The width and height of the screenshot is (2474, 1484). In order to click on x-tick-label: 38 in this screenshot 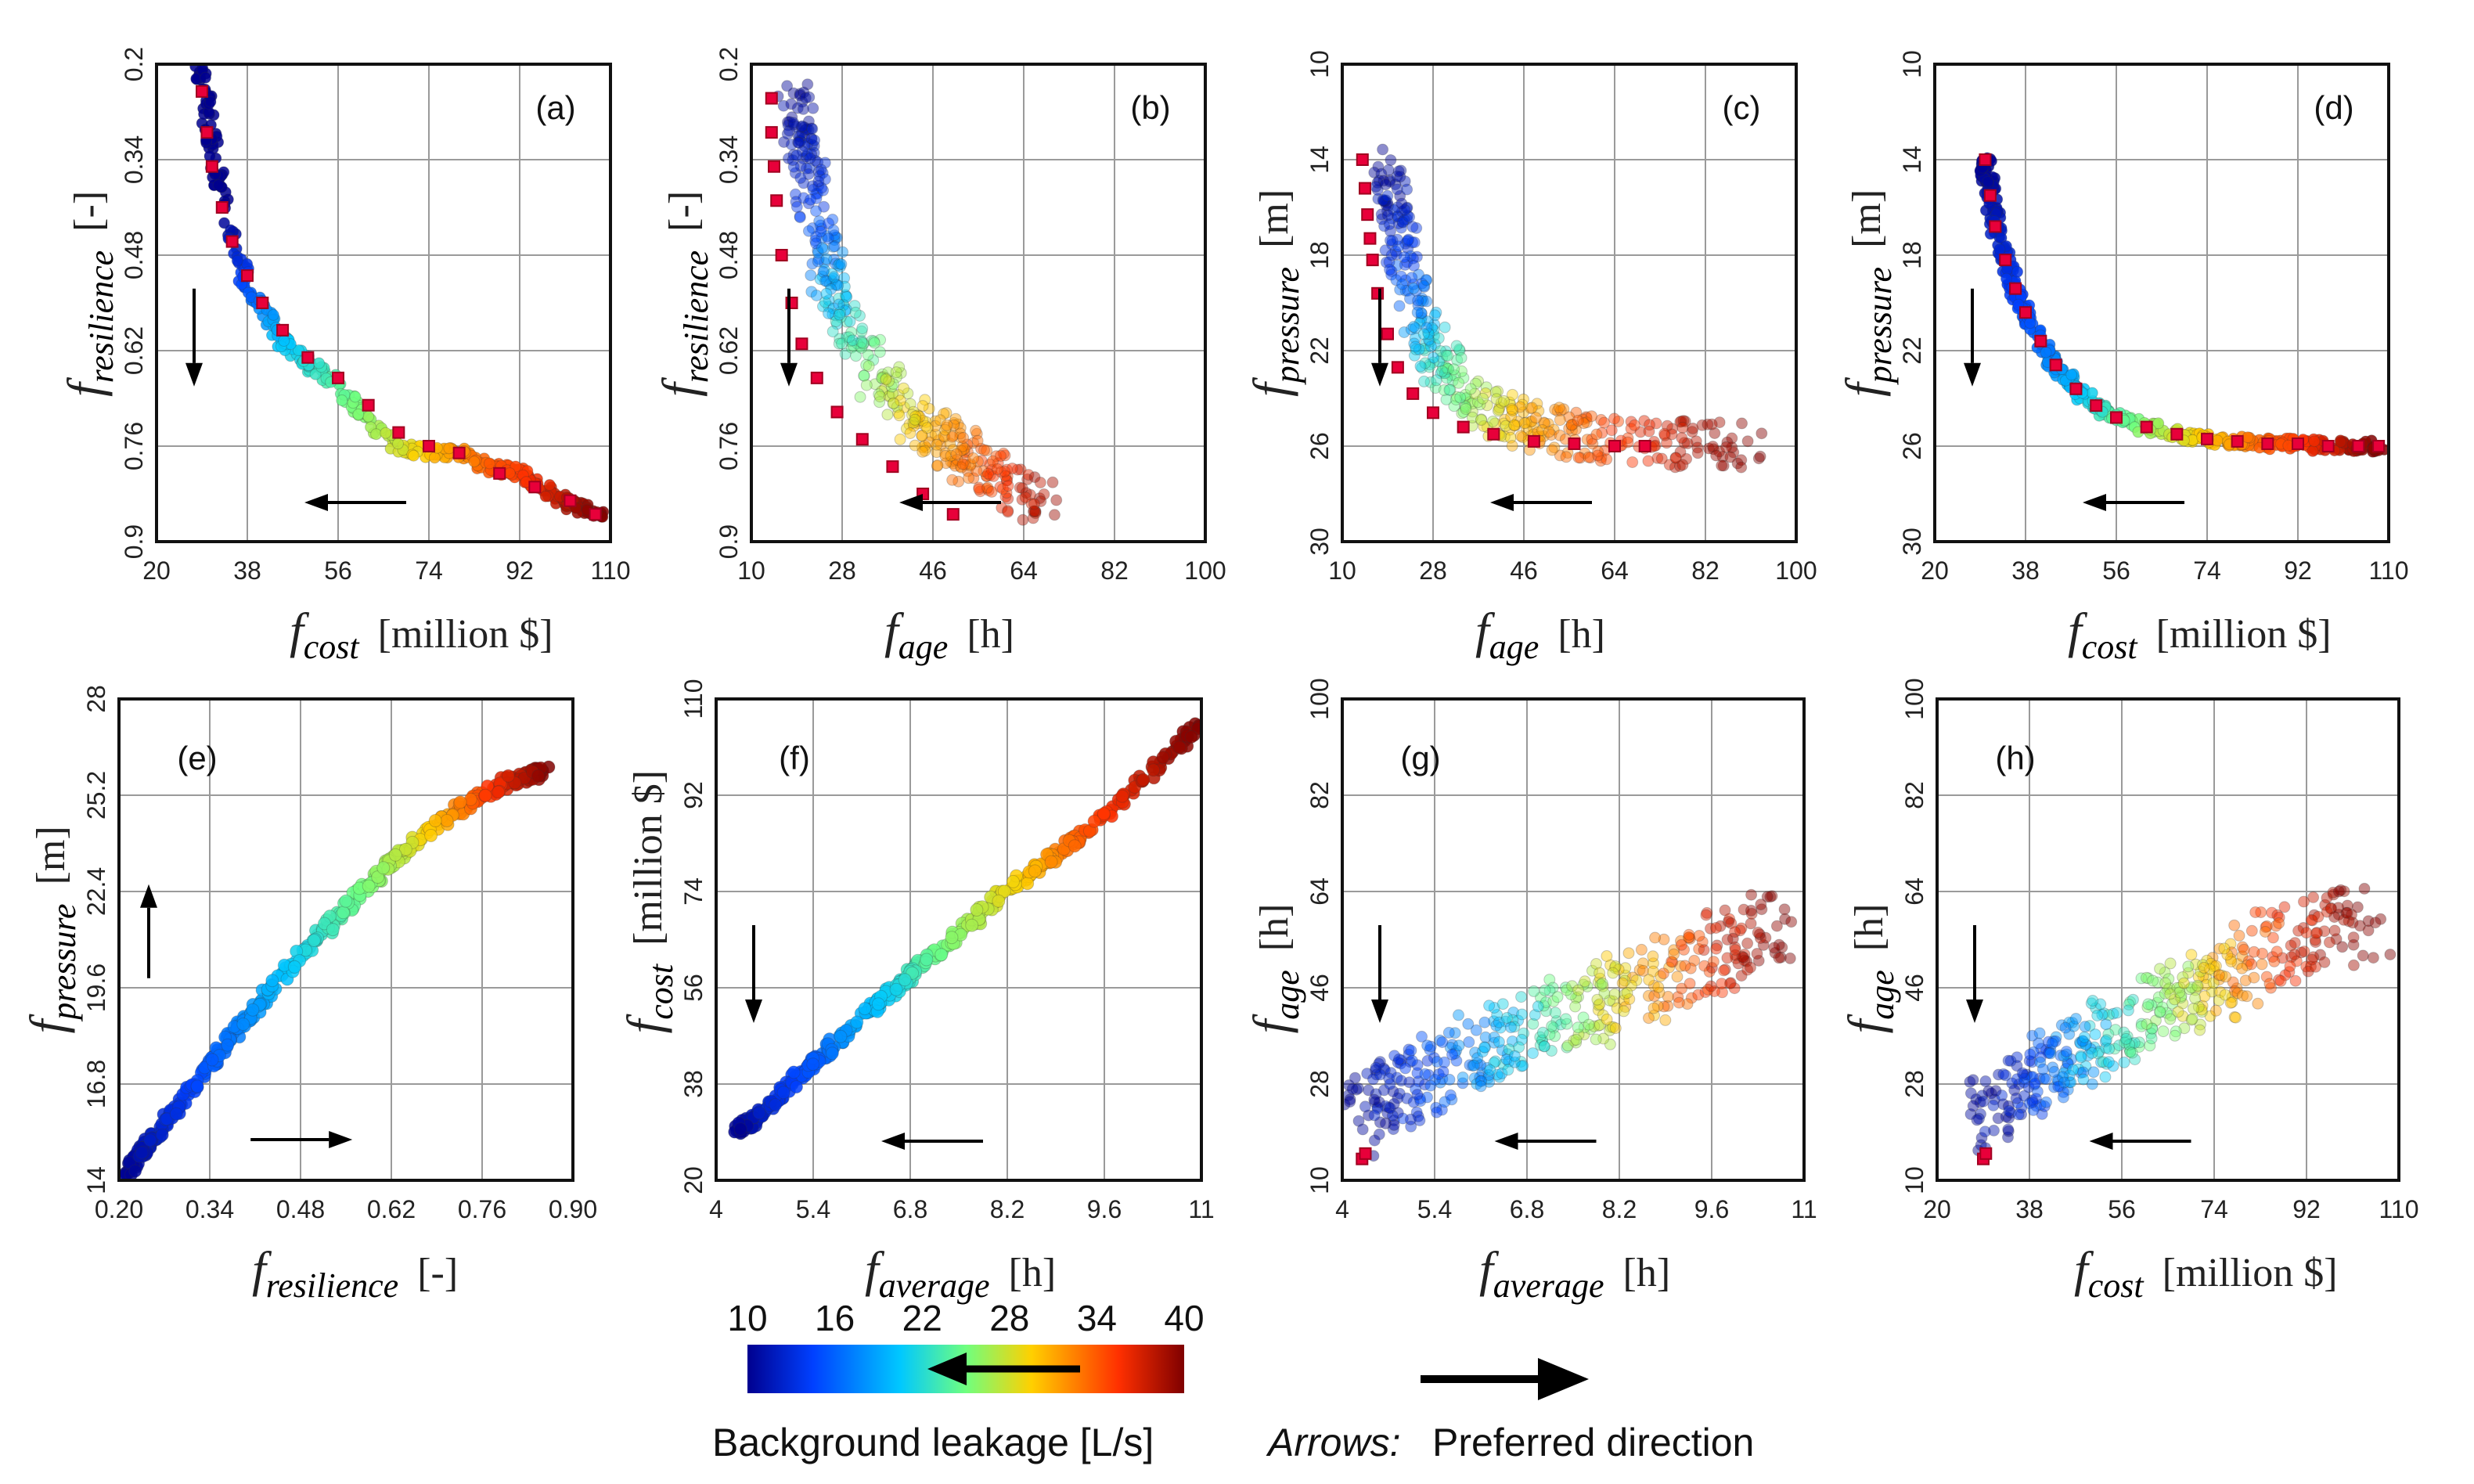, I will do `click(247, 570)`.